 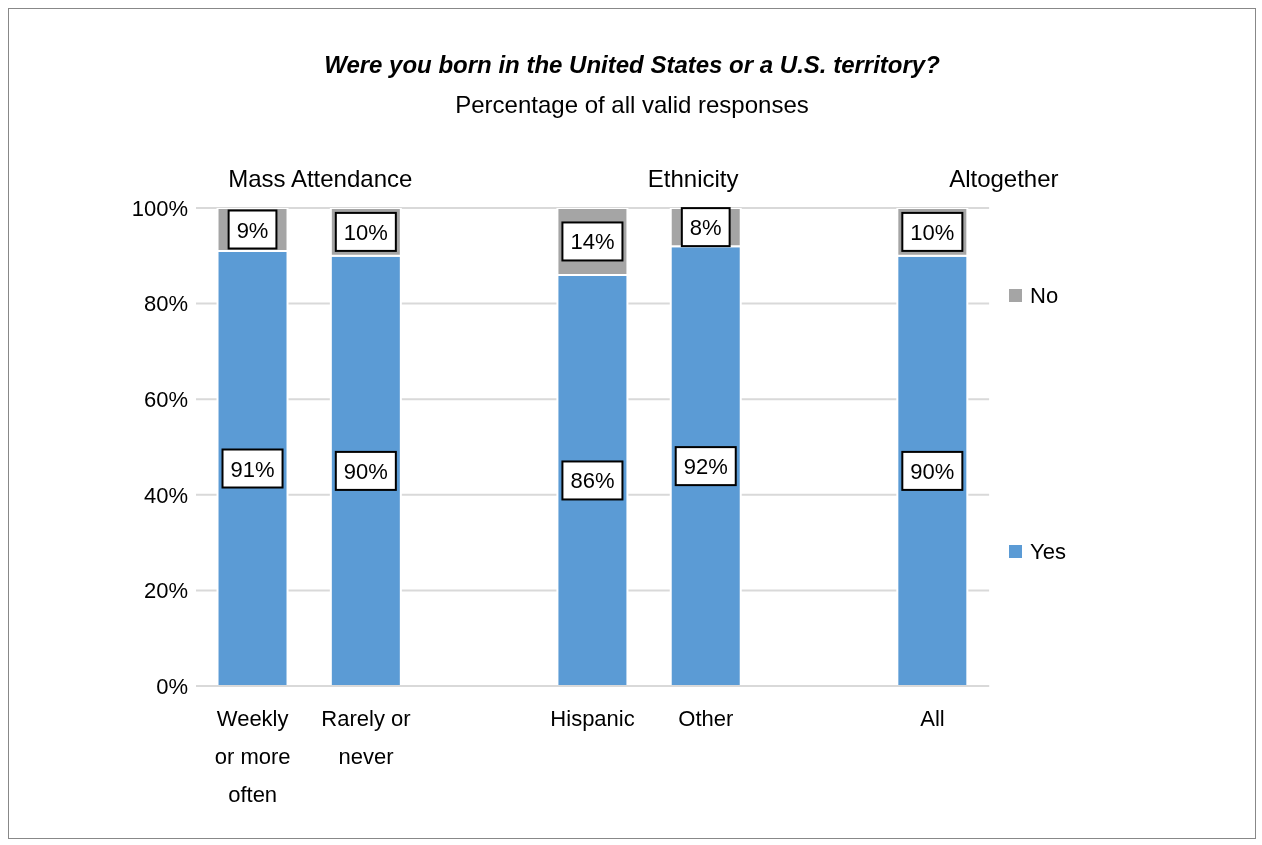 What do you see at coordinates (632, 65) in the screenshot?
I see `chart-title: Were you born in the United States or a U.S. territory?` at bounding box center [632, 65].